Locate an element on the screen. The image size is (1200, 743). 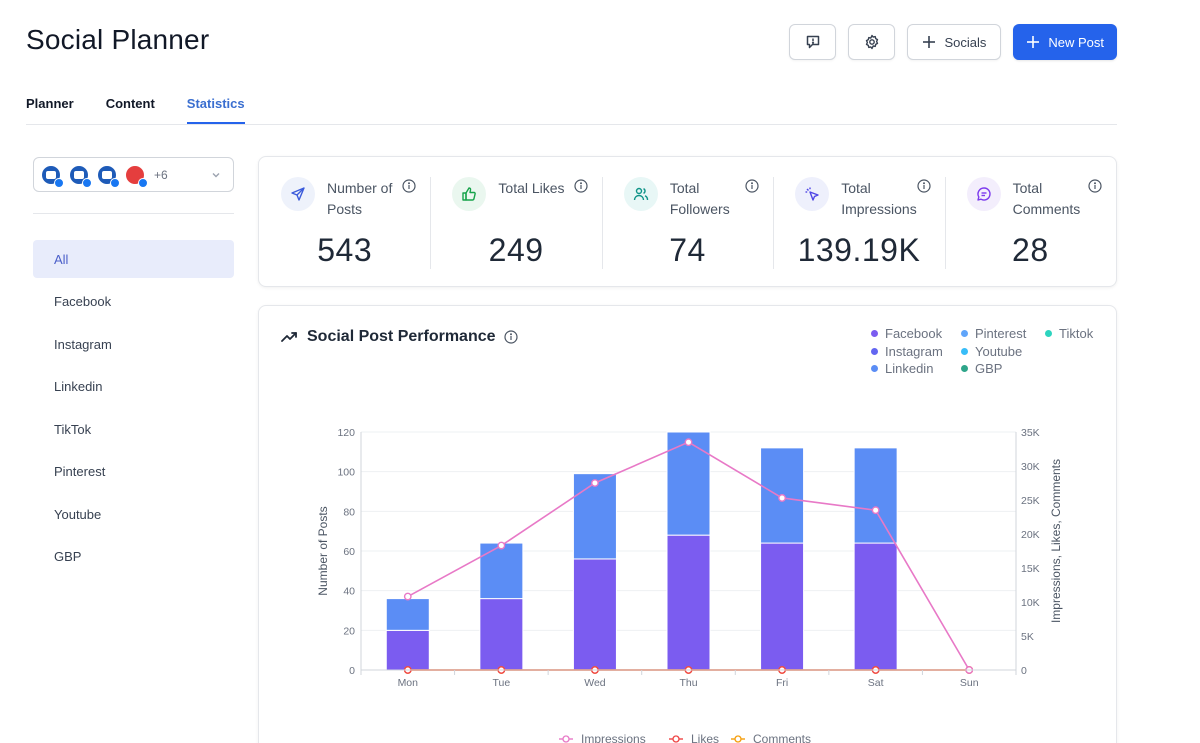
sidebar-item-gbp: GBP is located at coordinates (68, 556).